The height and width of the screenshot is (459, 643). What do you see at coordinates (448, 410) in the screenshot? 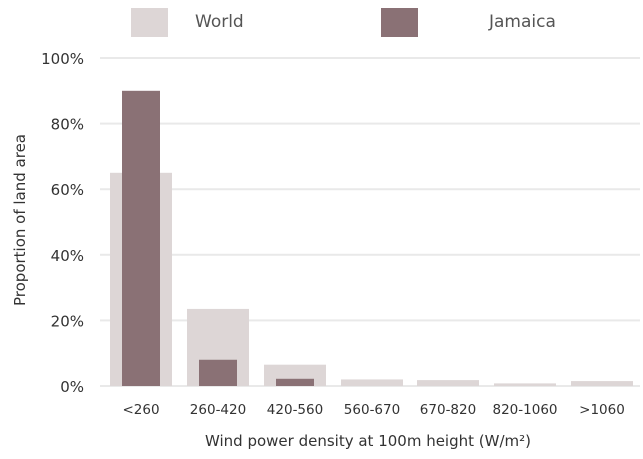
I see `x-tick-label: 670-820` at bounding box center [448, 410].